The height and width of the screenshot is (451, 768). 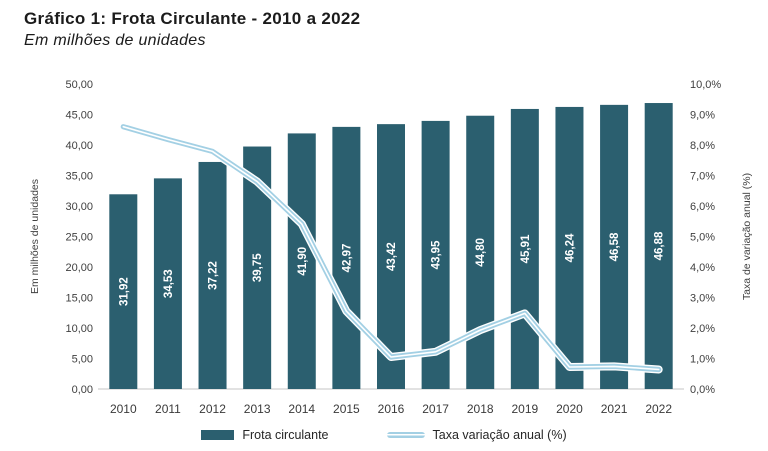 What do you see at coordinates (212, 409) in the screenshot?
I see `x-axis-label: 2012` at bounding box center [212, 409].